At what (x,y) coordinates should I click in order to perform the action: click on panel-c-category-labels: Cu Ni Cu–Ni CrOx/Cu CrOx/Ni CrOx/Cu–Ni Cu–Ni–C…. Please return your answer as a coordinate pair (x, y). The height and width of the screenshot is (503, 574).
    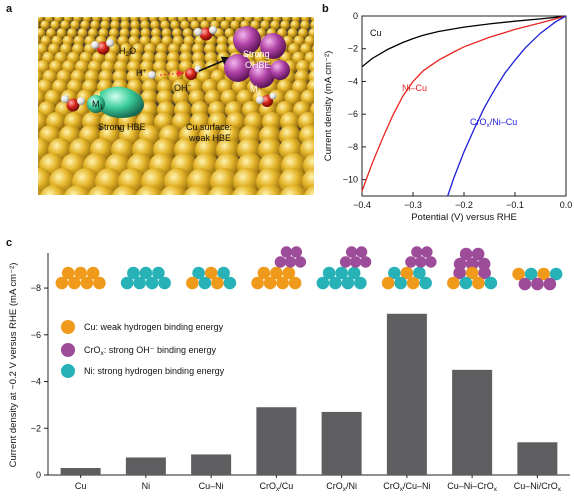
    Looking at the image, I should click on (318, 484).